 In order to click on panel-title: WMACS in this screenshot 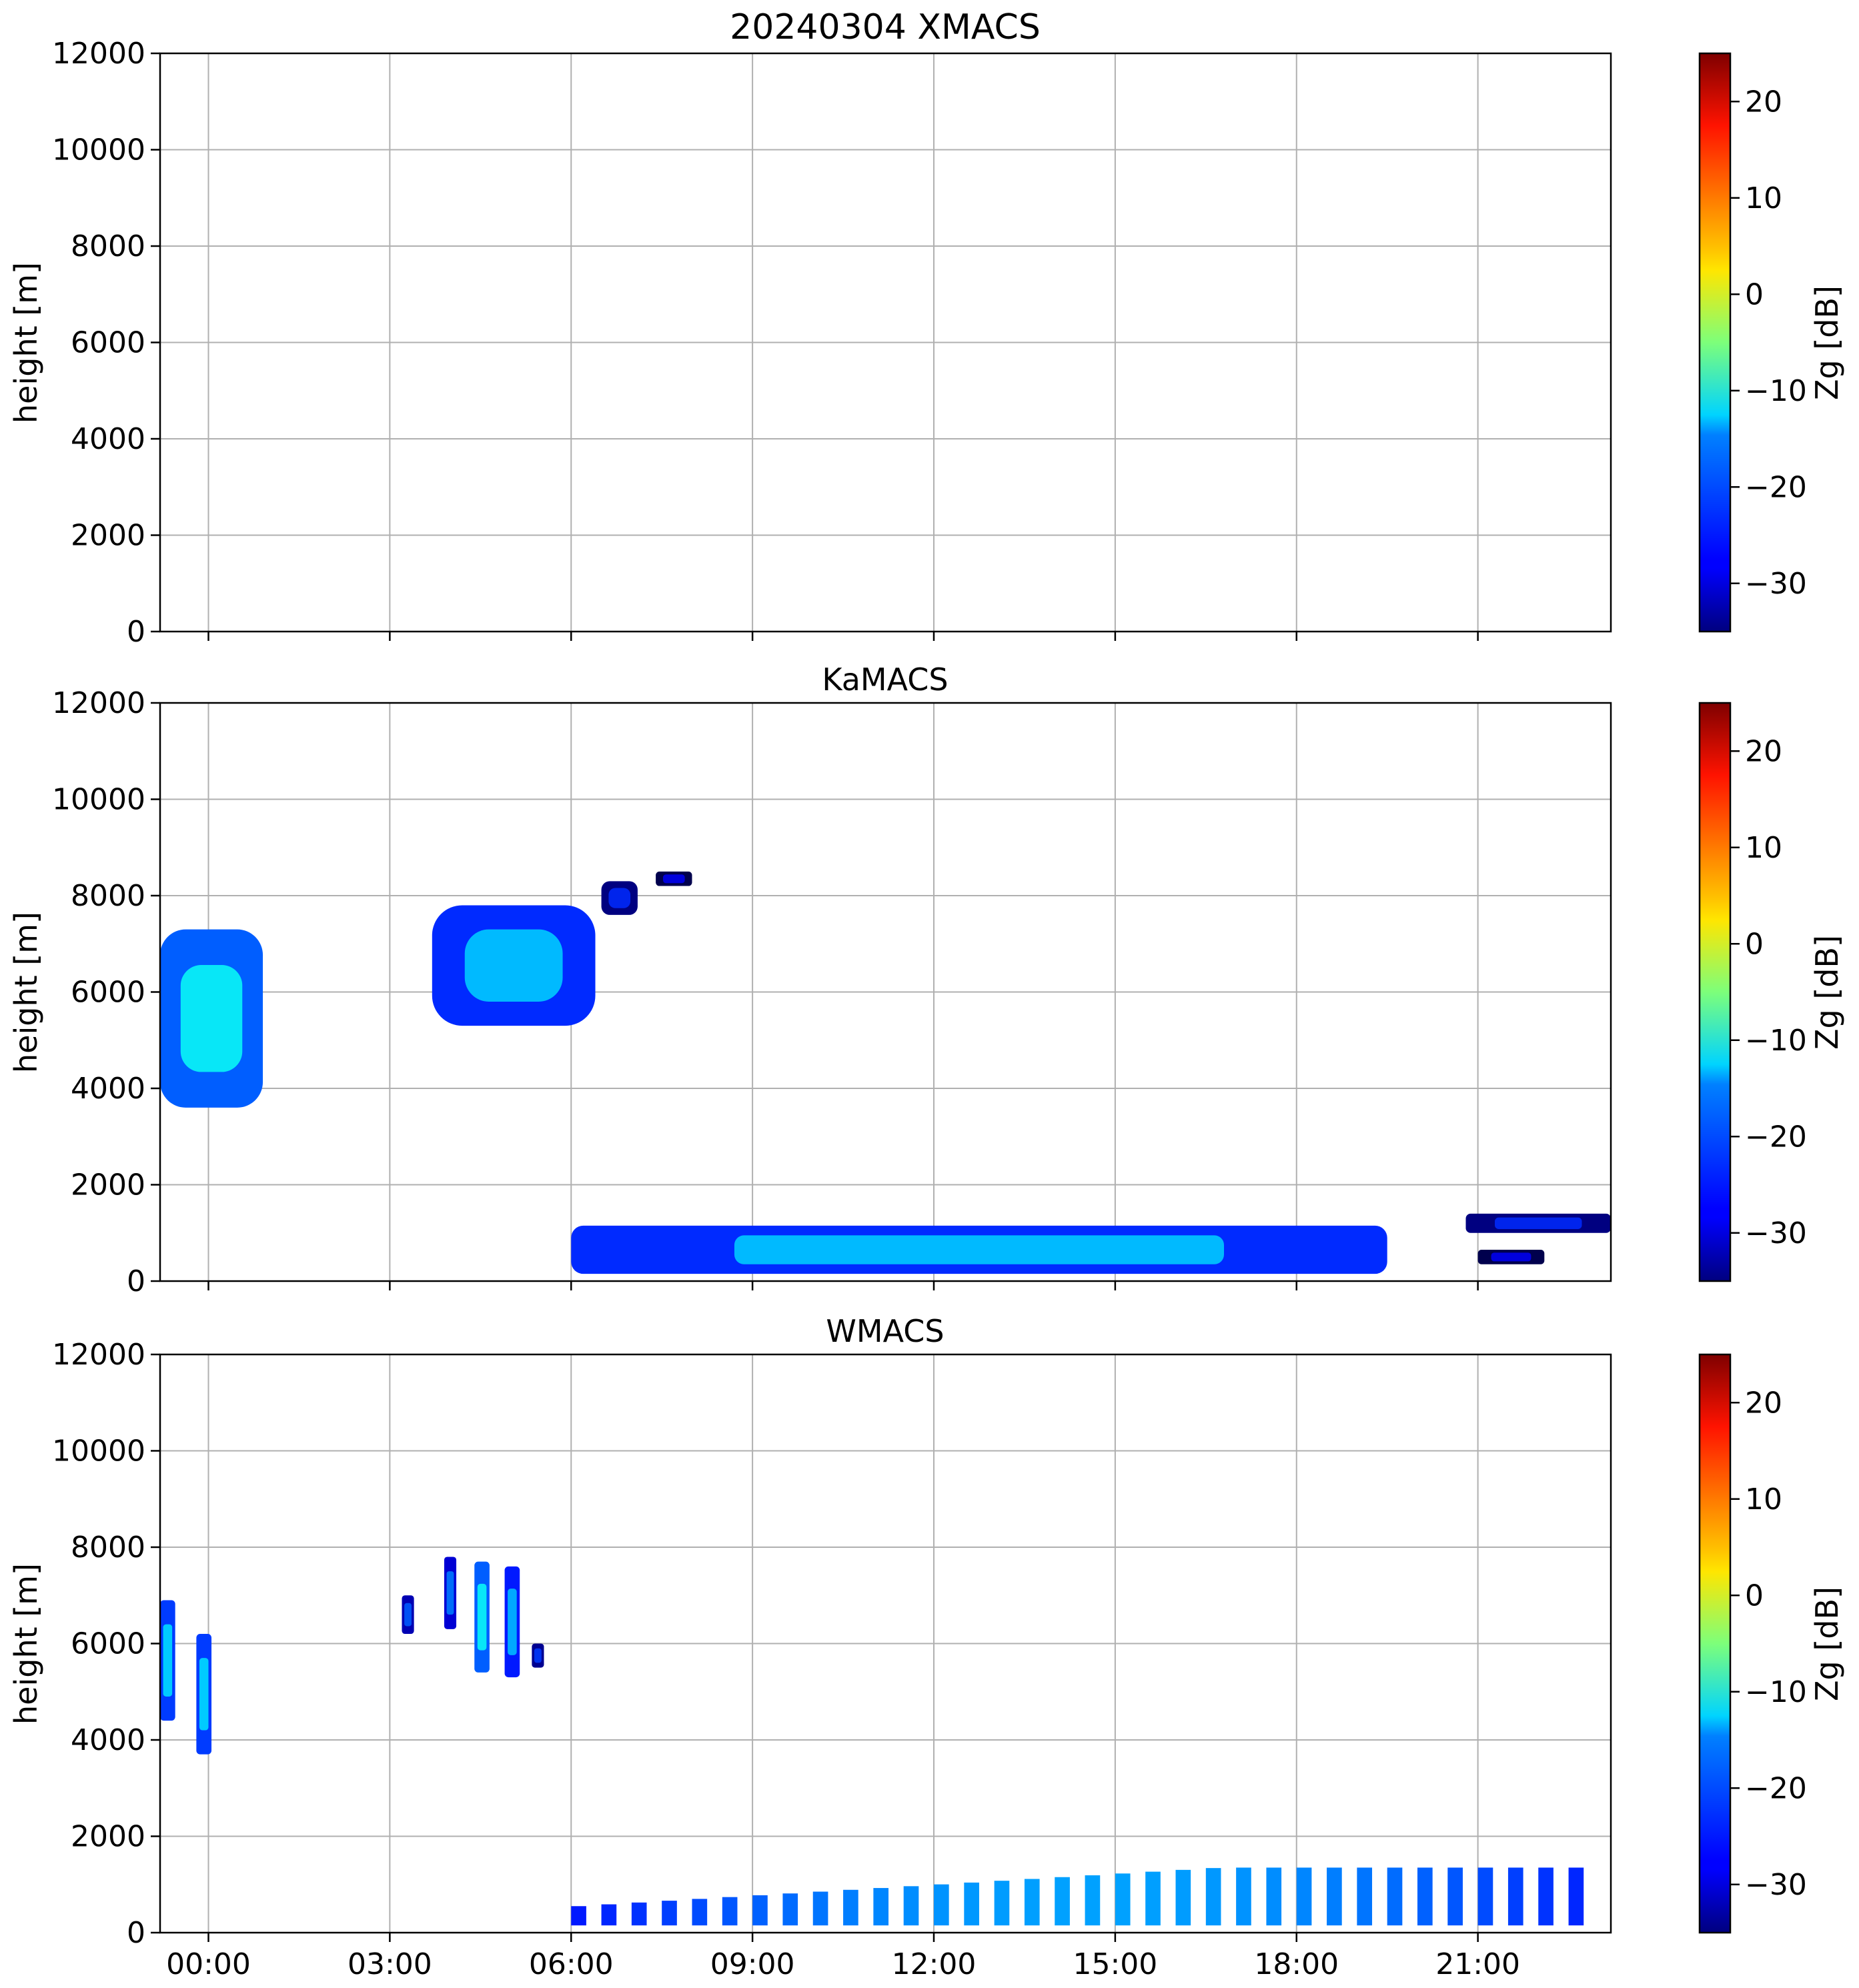, I will do `click(885, 1331)`.